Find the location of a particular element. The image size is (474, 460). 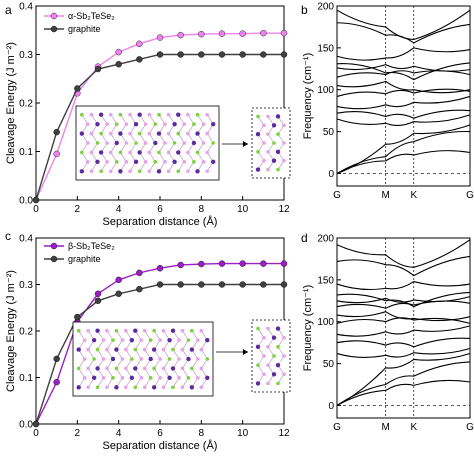

inset-structure-c is located at coordinates (181, 358).